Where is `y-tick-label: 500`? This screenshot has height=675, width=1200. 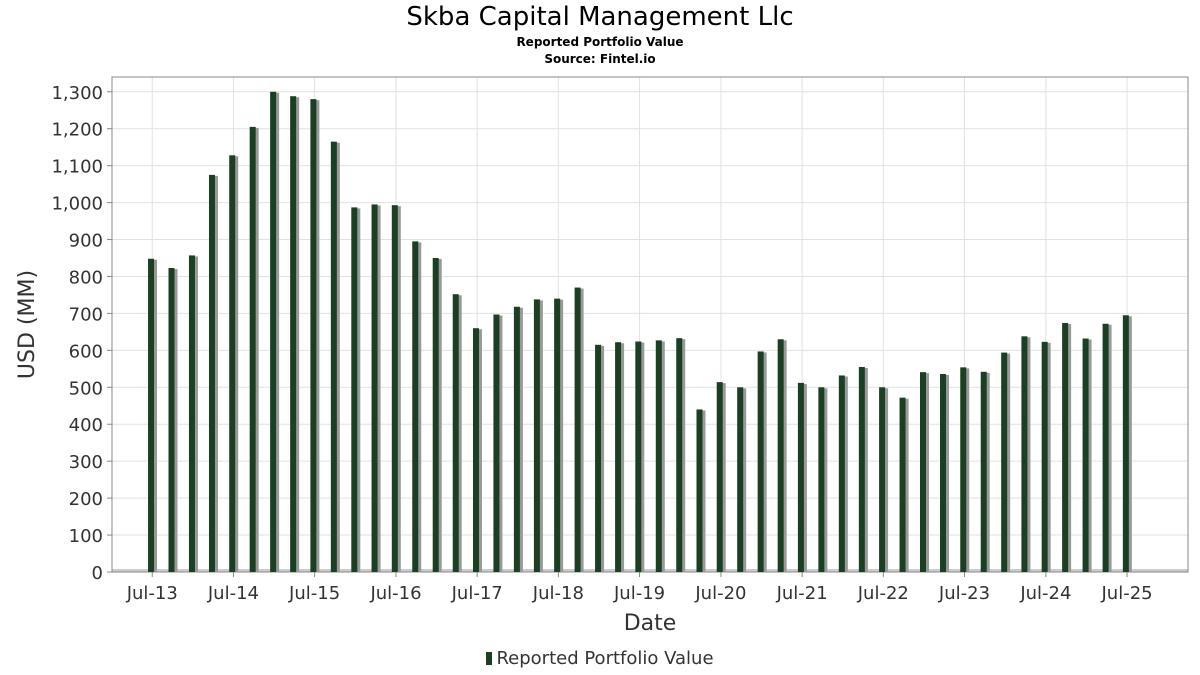
y-tick-label: 500 is located at coordinates (86, 388).